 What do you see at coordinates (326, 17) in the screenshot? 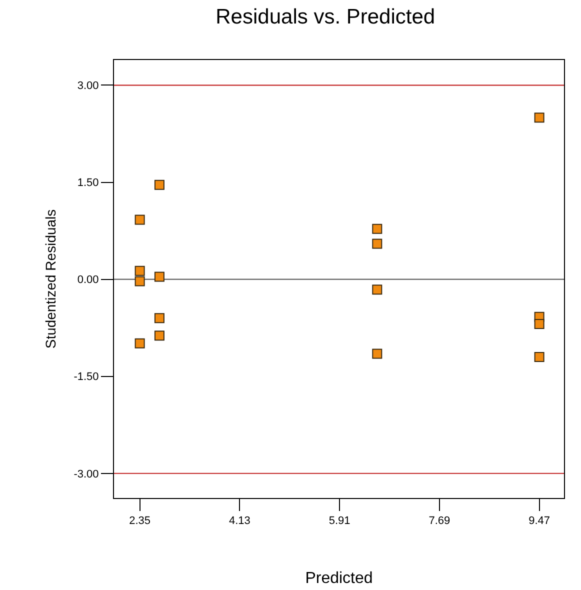
I see `chart-title: Residuals vs. Predicted` at bounding box center [326, 17].